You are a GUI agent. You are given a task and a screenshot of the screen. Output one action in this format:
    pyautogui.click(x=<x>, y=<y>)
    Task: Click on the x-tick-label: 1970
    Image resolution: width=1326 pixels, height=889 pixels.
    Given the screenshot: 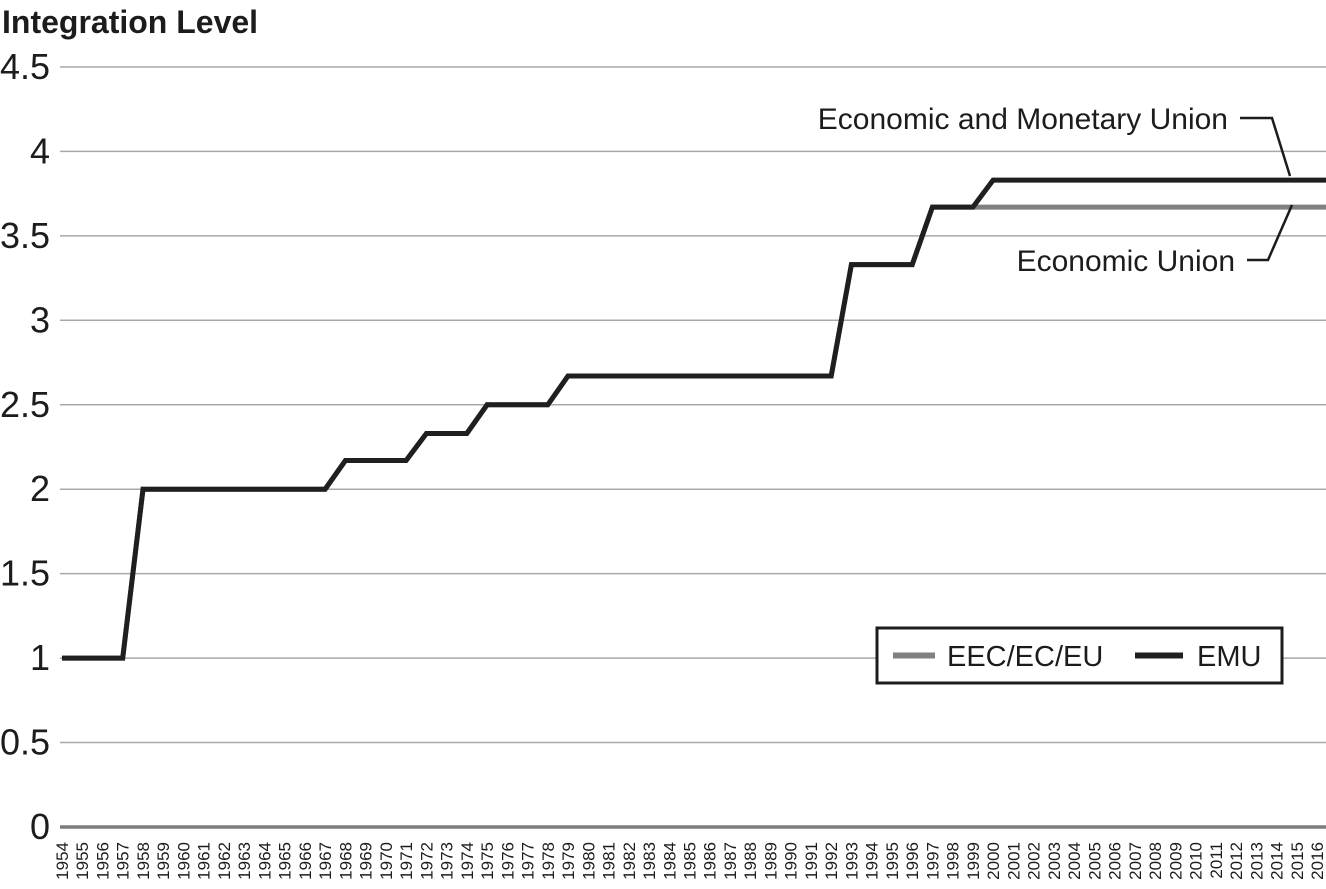 What is the action you would take?
    pyautogui.click(x=386, y=861)
    